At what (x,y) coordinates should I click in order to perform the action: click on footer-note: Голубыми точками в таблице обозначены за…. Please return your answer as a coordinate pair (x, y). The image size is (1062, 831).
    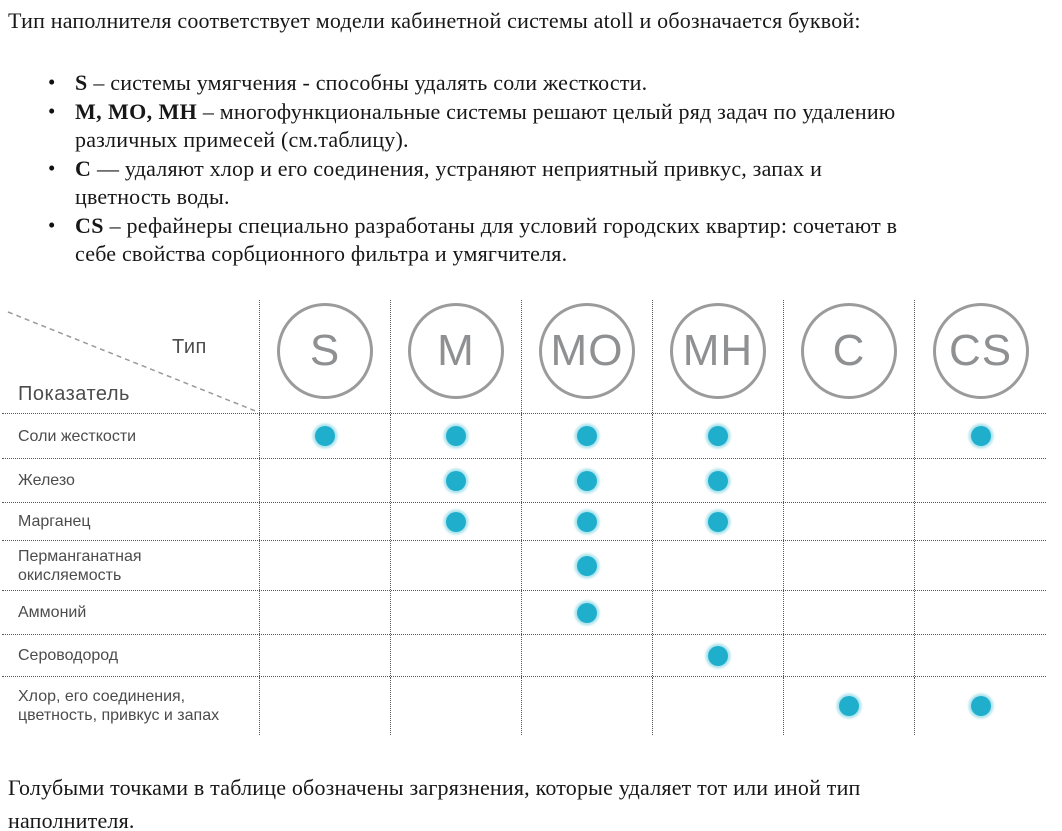
    Looking at the image, I should click on (434, 803).